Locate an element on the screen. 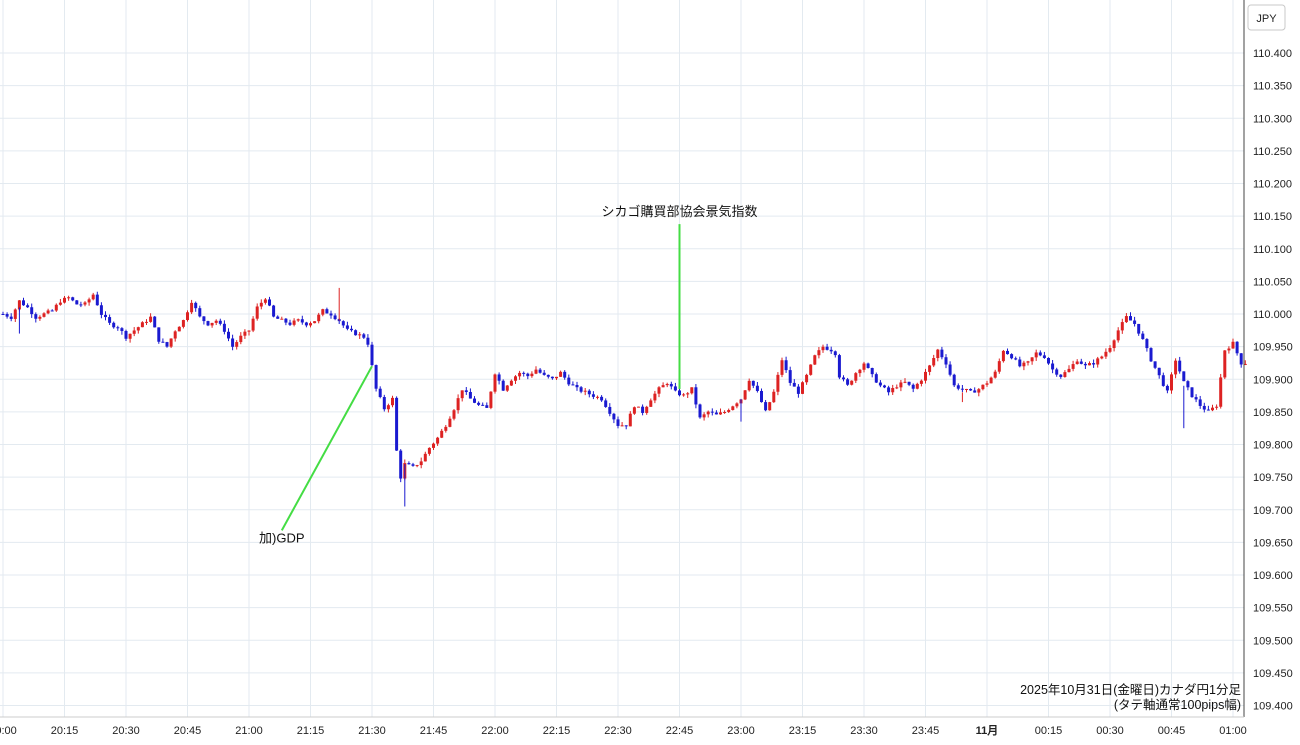  y-tick-label: 110.150 is located at coordinates (1272, 217).